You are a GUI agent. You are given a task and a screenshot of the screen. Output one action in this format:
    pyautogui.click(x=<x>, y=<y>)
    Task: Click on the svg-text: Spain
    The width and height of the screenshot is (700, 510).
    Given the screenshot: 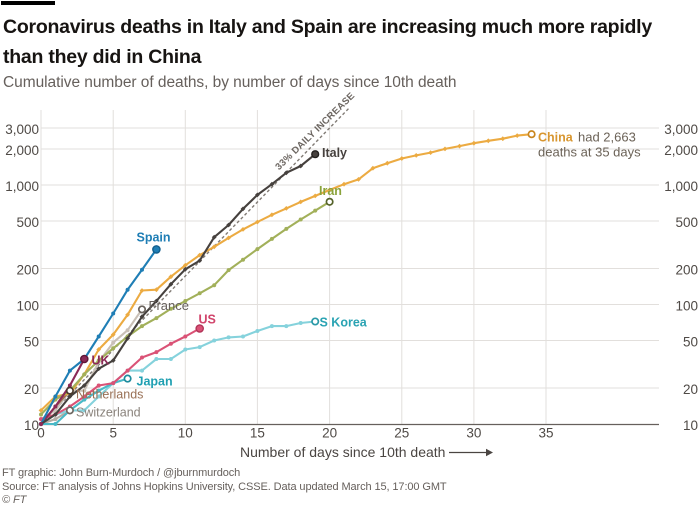 What is the action you would take?
    pyautogui.click(x=154, y=238)
    